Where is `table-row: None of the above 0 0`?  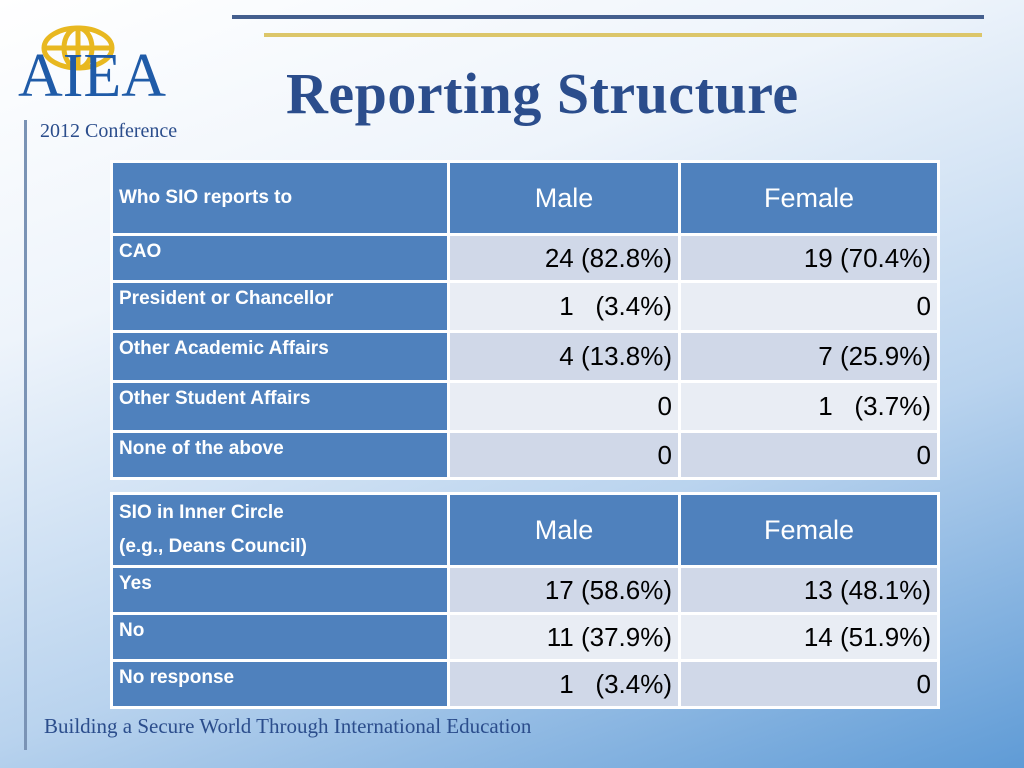 table-row: None of the above 0 0 is located at coordinates (525, 455).